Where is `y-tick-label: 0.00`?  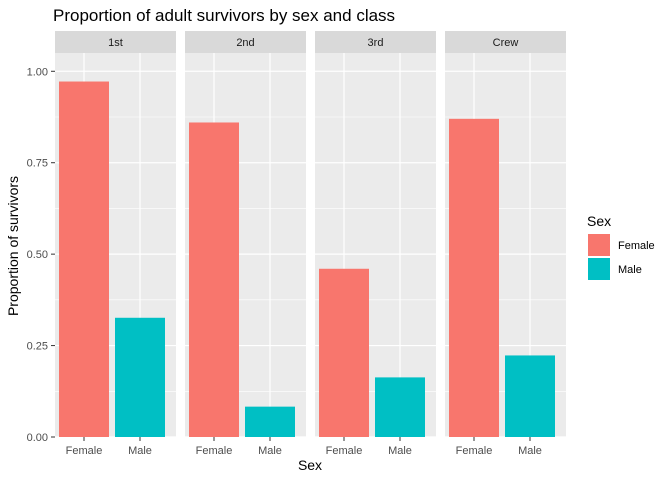
y-tick-label: 0.00 is located at coordinates (37, 438).